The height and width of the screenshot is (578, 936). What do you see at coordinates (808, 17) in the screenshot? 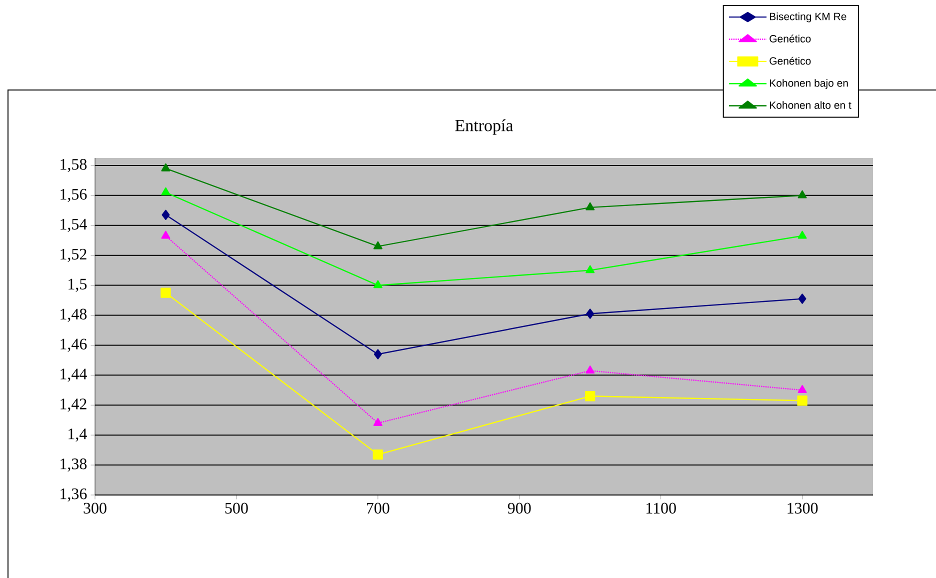
I see `legend-label: Bisecting KM Re` at bounding box center [808, 17].